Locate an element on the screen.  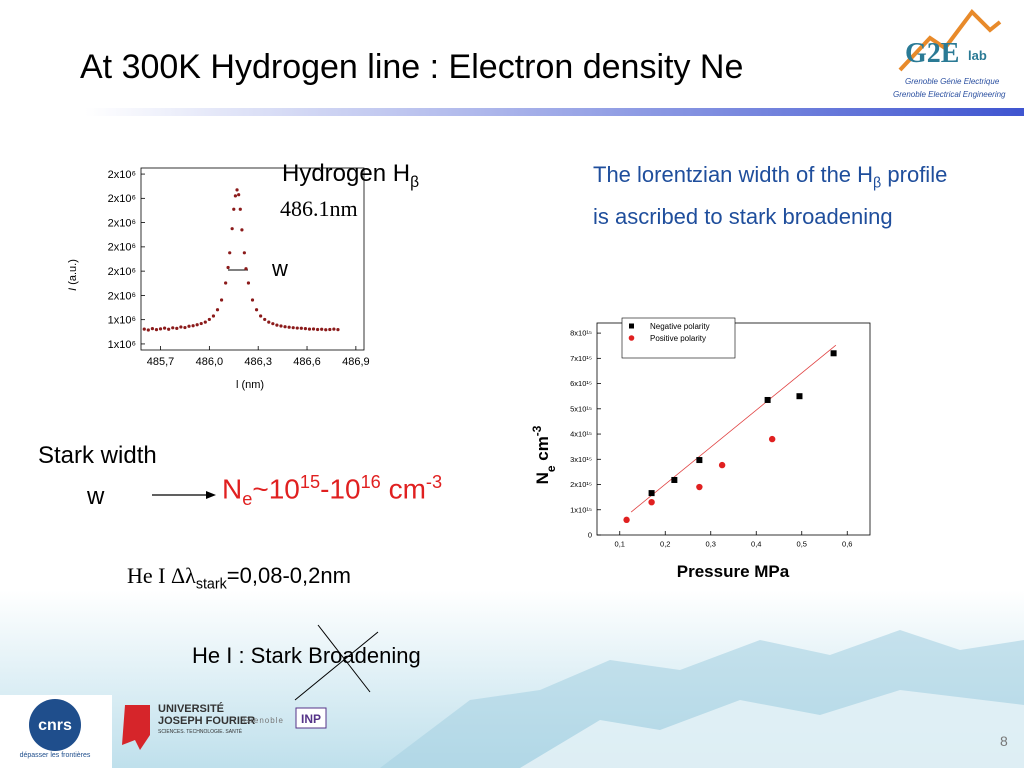
text-part: ~10 is located at coordinates (276, 489).